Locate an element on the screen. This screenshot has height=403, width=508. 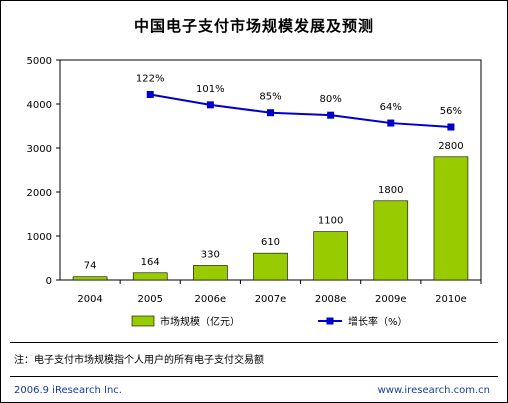
note-divider is located at coordinates (254, 342).